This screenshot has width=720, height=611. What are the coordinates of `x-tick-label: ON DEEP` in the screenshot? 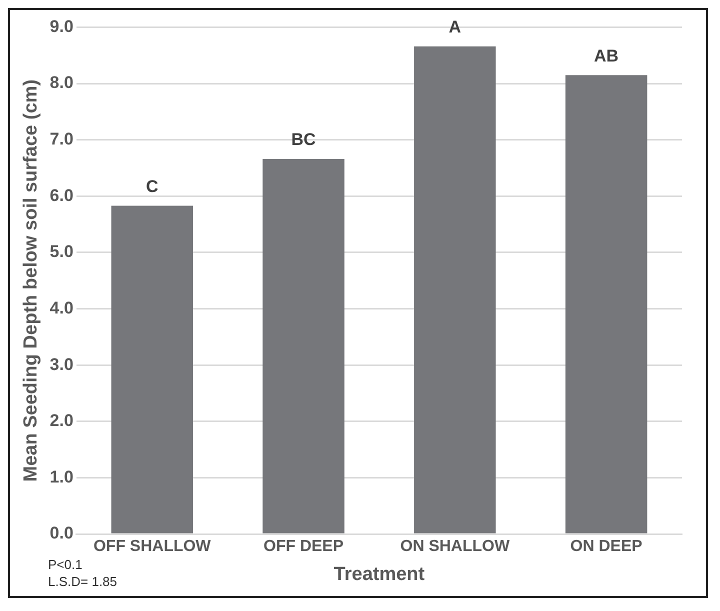 It's located at (606, 547).